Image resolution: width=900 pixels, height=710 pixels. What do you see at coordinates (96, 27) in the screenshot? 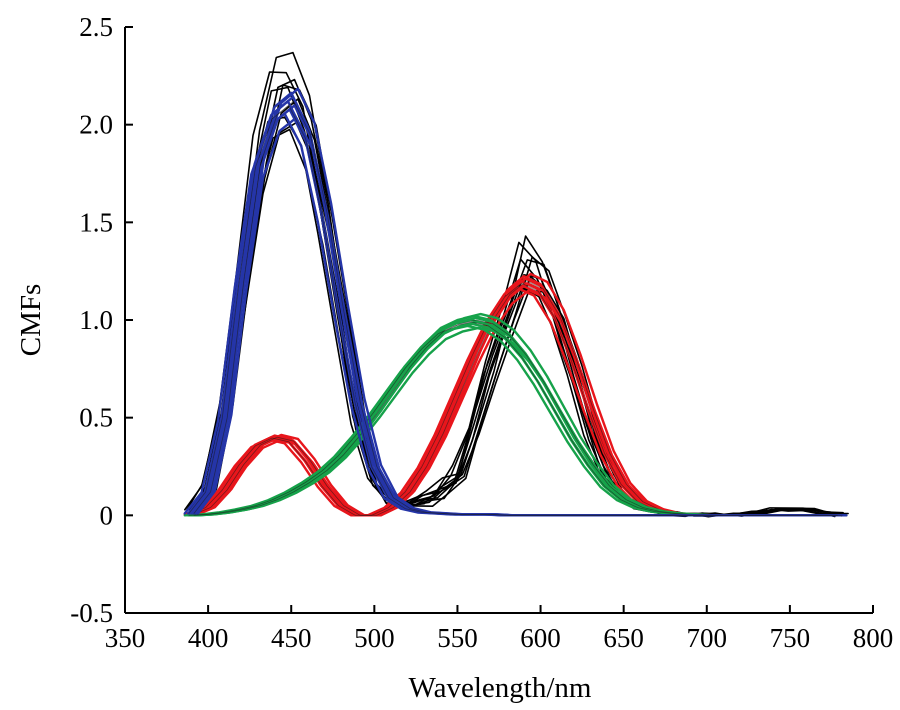
I see `y-tick-label: 2.5` at bounding box center [96, 27].